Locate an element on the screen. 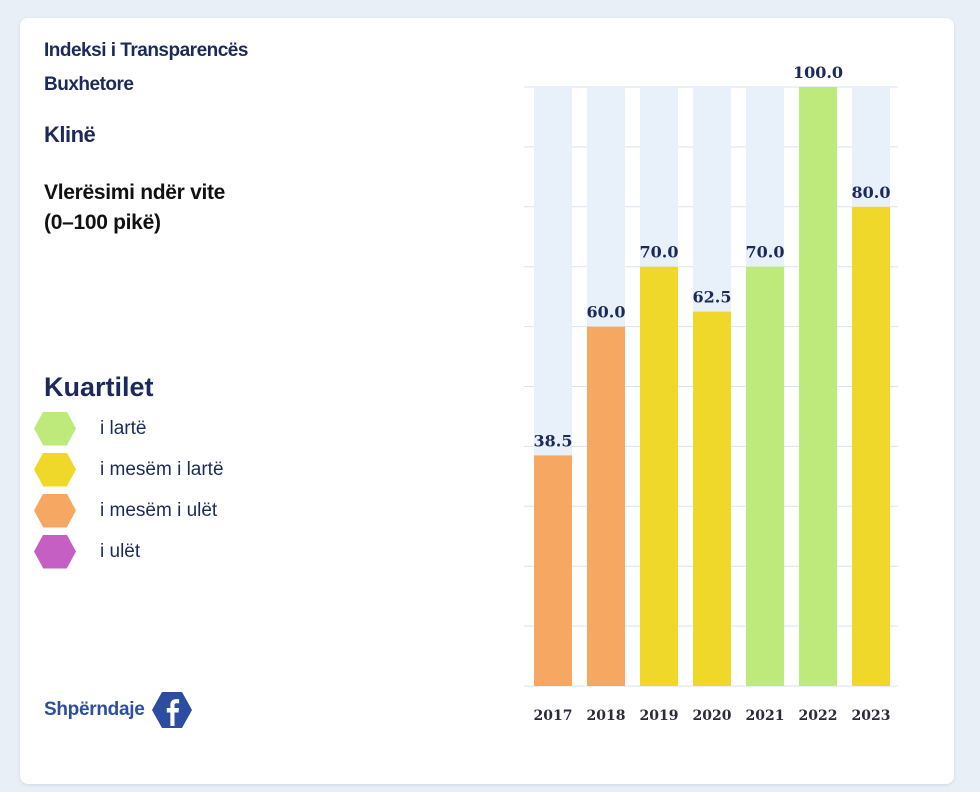 The image size is (980, 792). legend-title: Kuartilet is located at coordinates (99, 387).